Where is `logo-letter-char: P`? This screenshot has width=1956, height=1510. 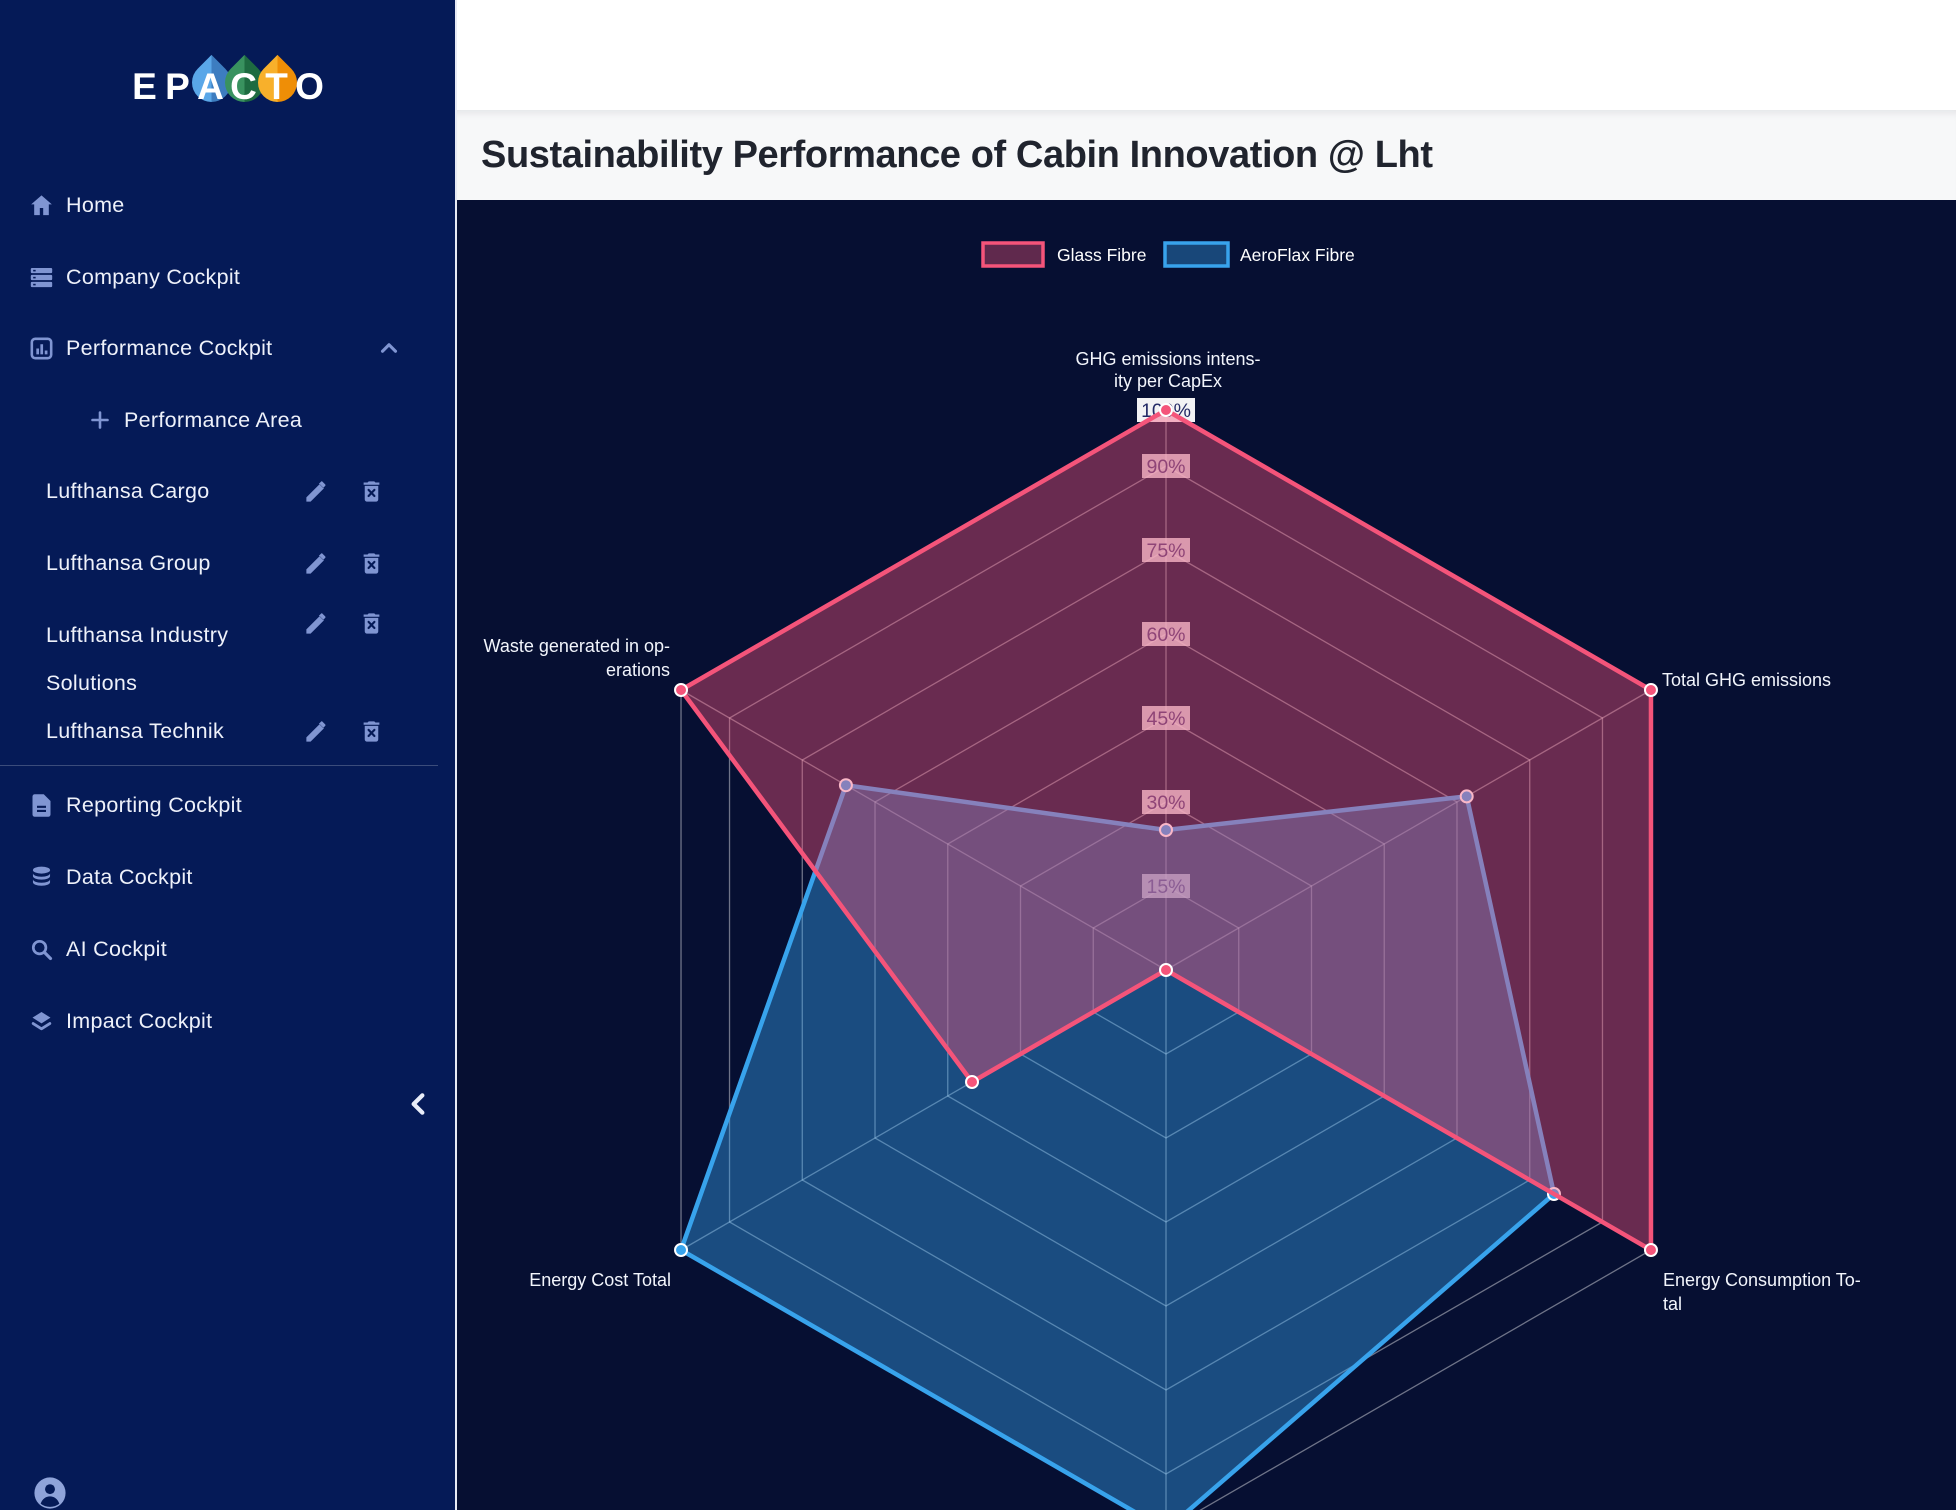
logo-letter-char: P is located at coordinates (178, 86).